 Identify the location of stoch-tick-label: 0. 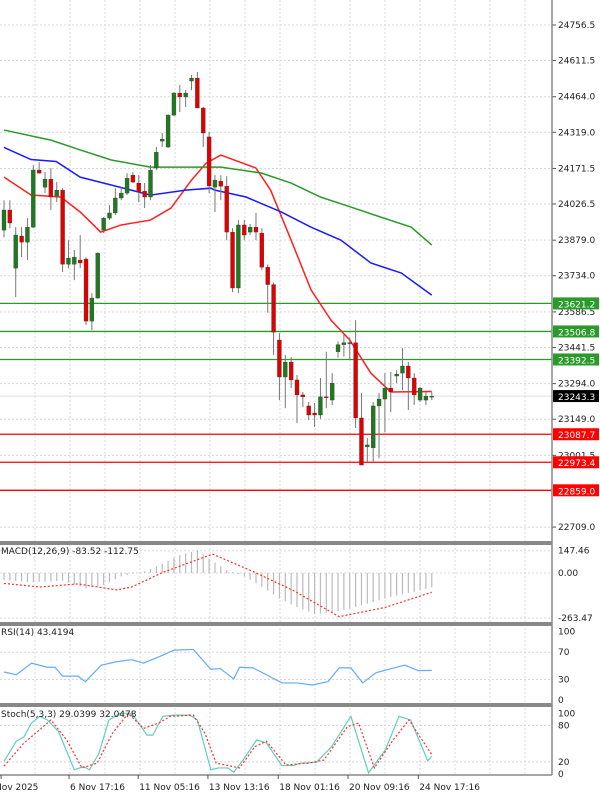
(561, 775).